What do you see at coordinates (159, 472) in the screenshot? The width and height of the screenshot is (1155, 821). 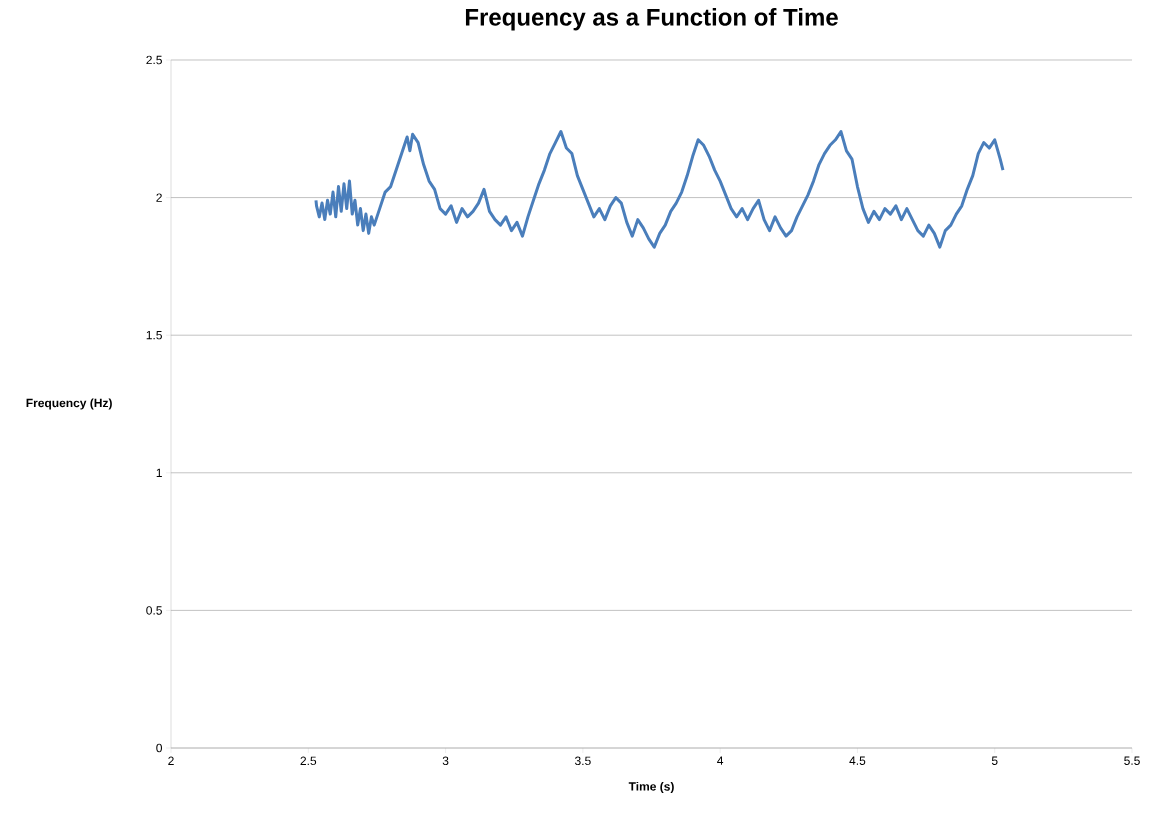 I see `y-tick-label: 1` at bounding box center [159, 472].